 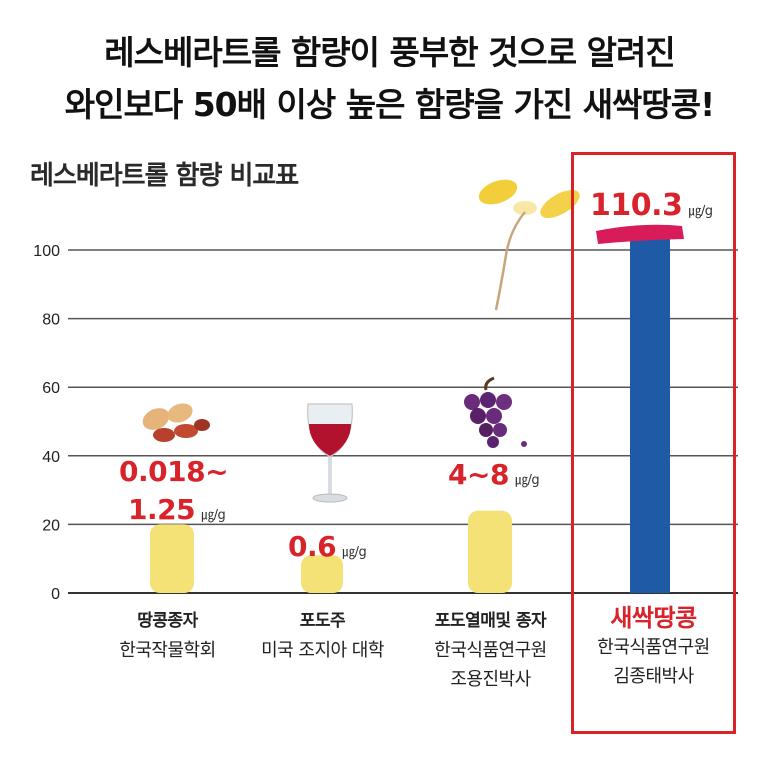 What do you see at coordinates (46, 423) in the screenshot?
I see `y-axis-ticks: 0 20 40 60 80 100` at bounding box center [46, 423].